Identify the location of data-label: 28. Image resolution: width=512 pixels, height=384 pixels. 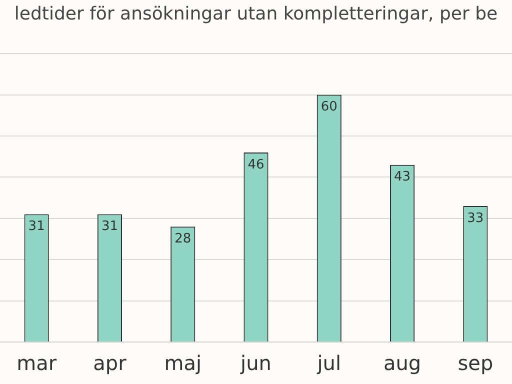
(183, 239).